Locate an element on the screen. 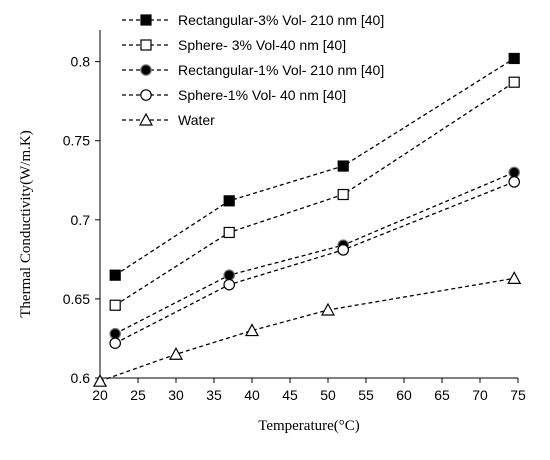 This screenshot has width=550, height=460. x-tick-label: 70 is located at coordinates (480, 395).